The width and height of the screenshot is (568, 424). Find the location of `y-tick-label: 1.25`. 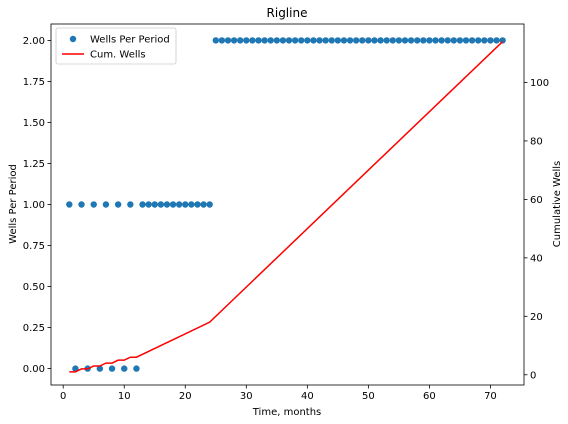

y-tick-label: 1.25 is located at coordinates (34, 164).